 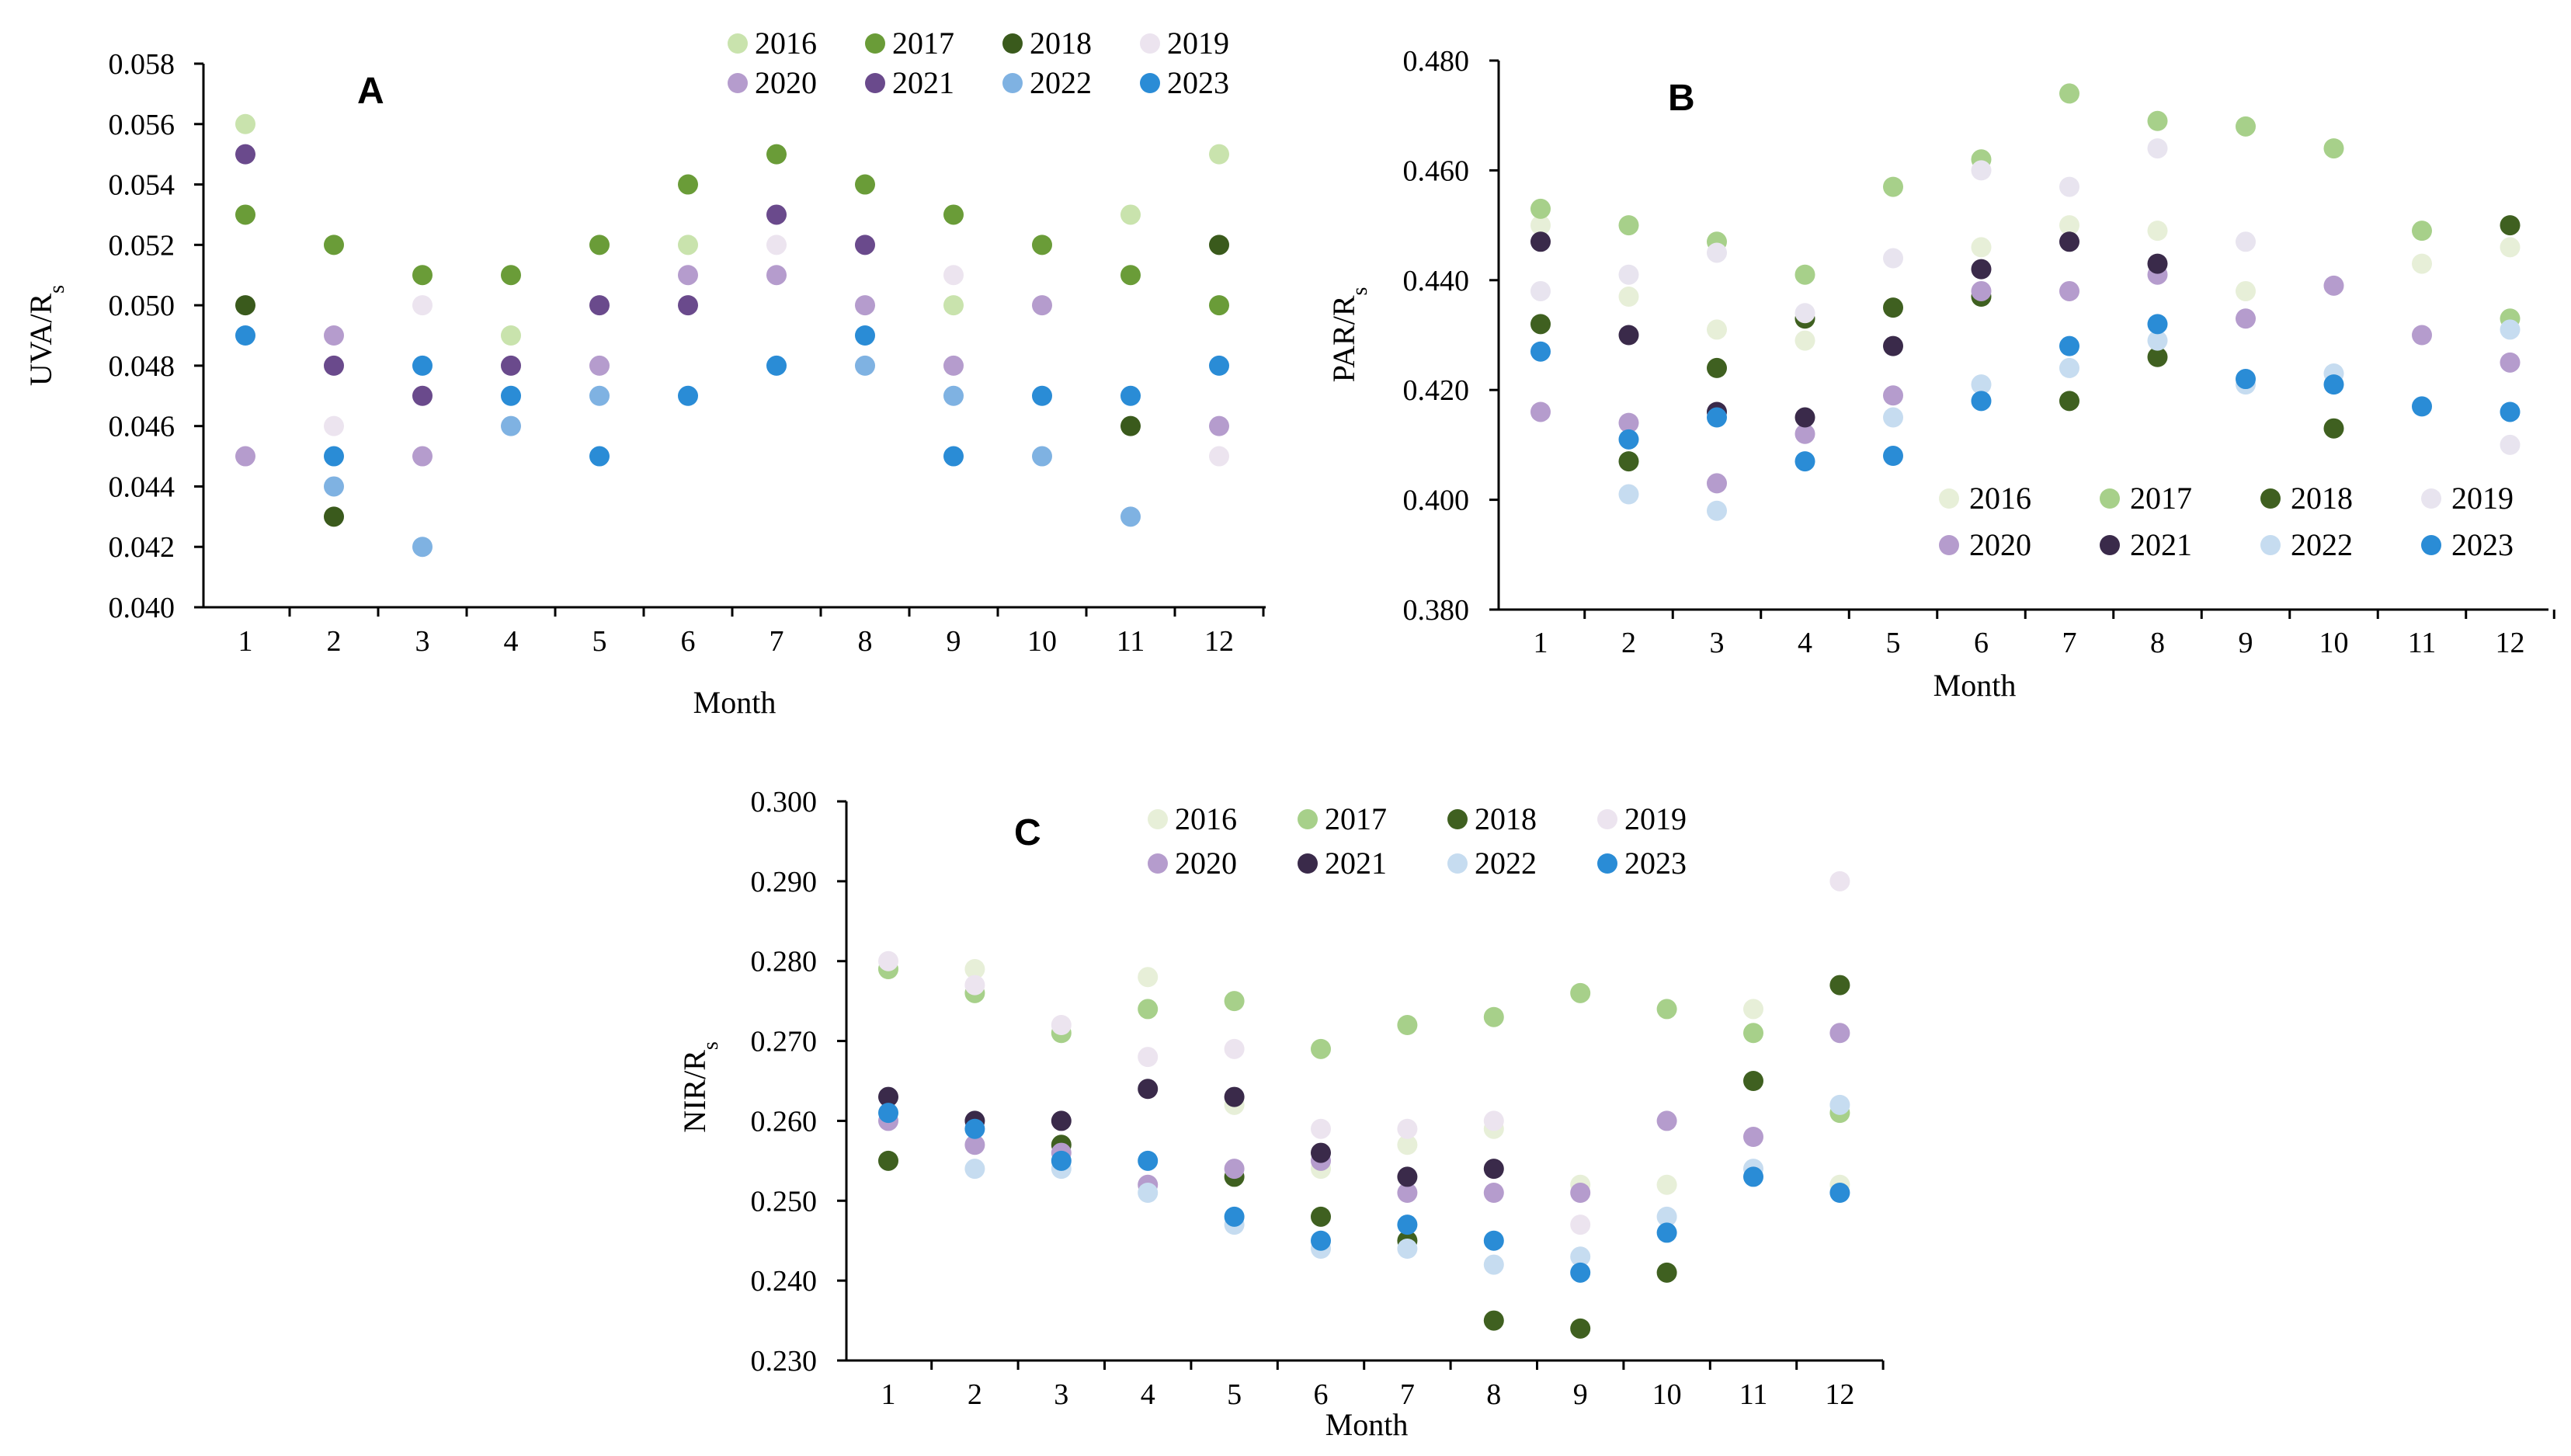 What do you see at coordinates (511, 365) in the screenshot?
I see `panel-a-point-2021-m4` at bounding box center [511, 365].